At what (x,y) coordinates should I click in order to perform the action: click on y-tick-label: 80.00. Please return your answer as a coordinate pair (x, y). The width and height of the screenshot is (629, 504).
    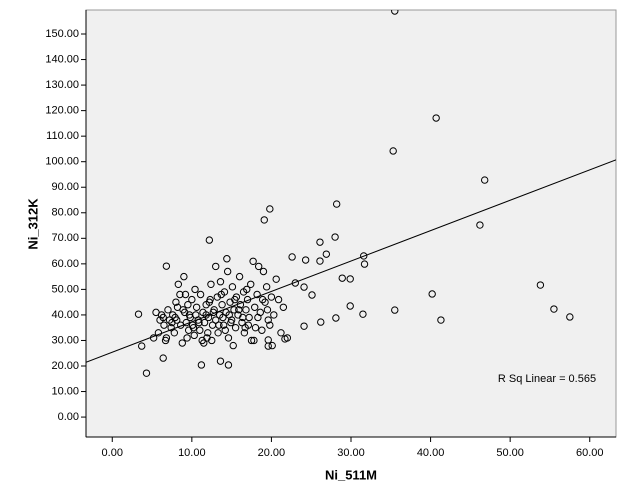
    Looking at the image, I should click on (65, 213).